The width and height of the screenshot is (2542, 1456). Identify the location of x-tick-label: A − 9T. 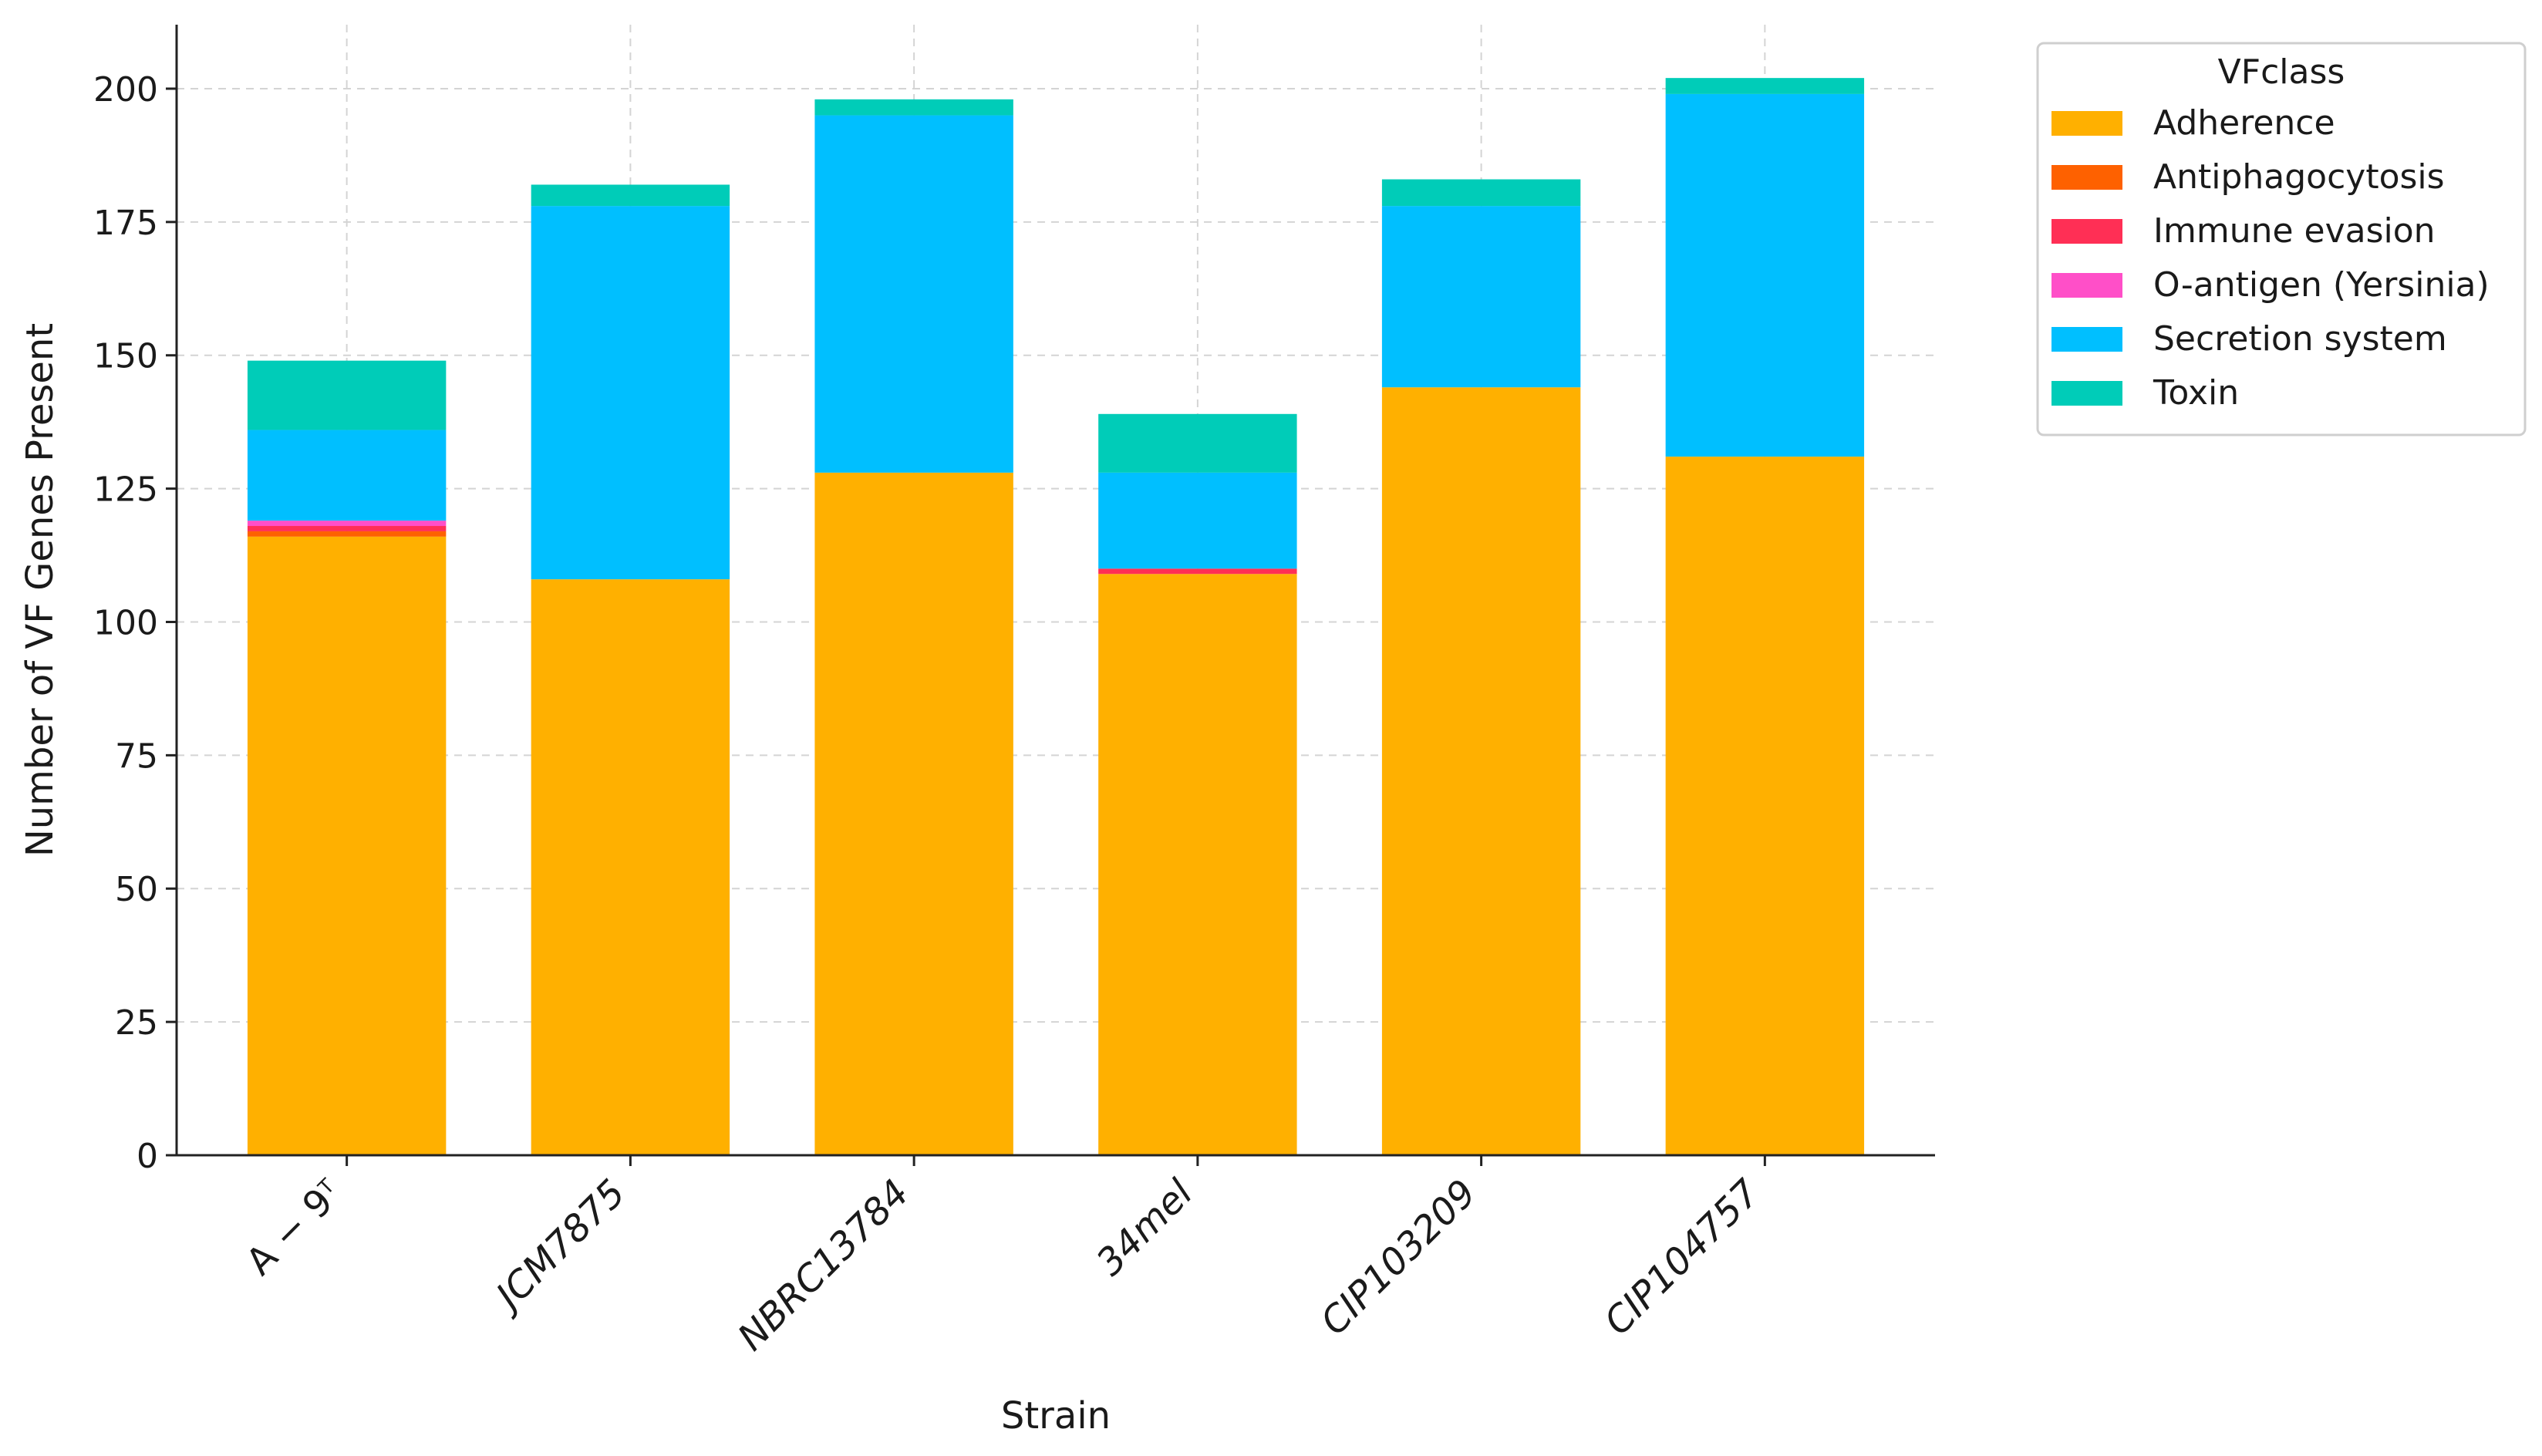
(294, 1227).